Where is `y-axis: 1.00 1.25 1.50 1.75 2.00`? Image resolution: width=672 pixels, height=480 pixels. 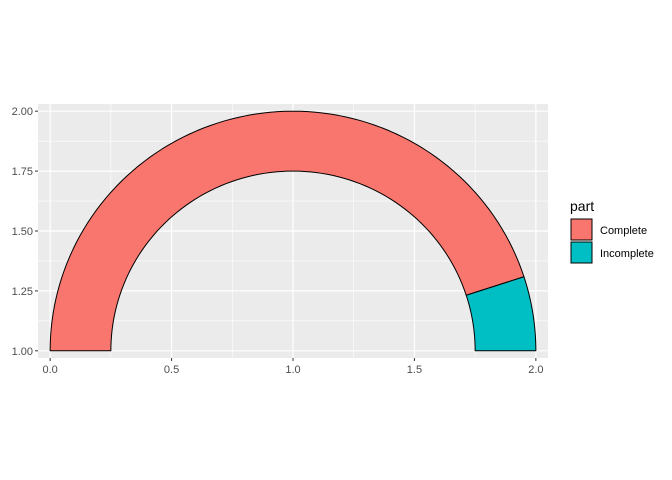
y-axis: 1.00 1.25 1.50 1.75 2.00 is located at coordinates (25, 232).